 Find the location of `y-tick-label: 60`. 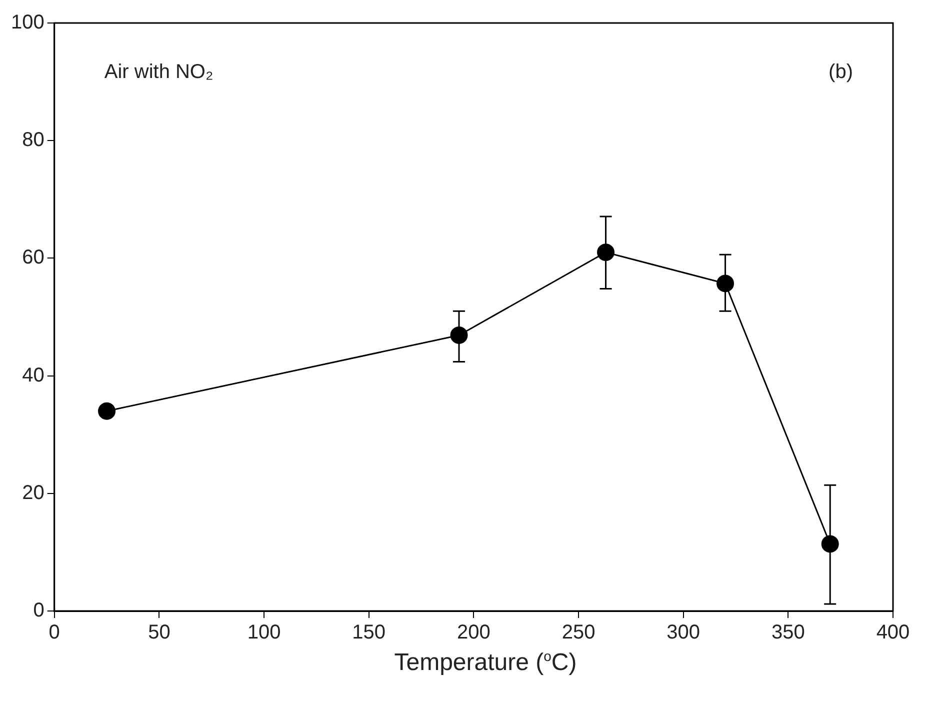

y-tick-label: 60 is located at coordinates (33, 257).